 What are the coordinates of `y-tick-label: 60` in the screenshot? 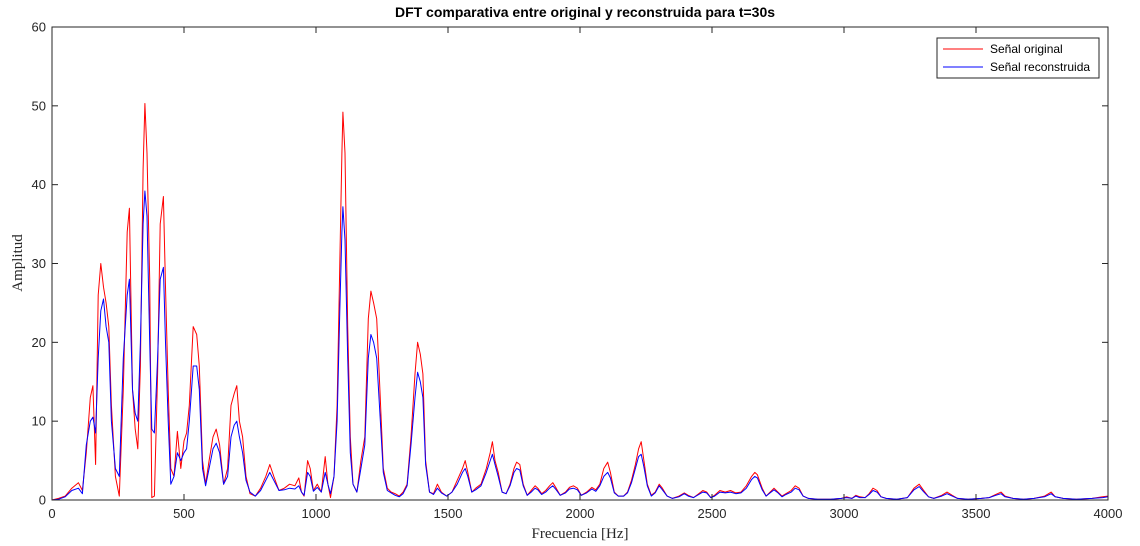 It's located at (39, 27).